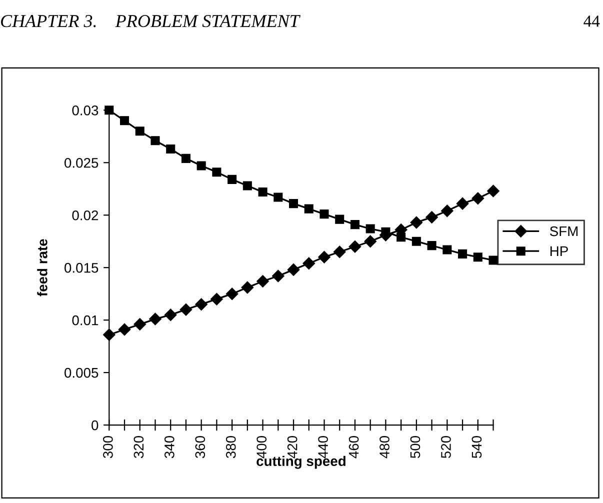 The height and width of the screenshot is (503, 603). I want to click on x-tick-label: 480, so click(385, 447).